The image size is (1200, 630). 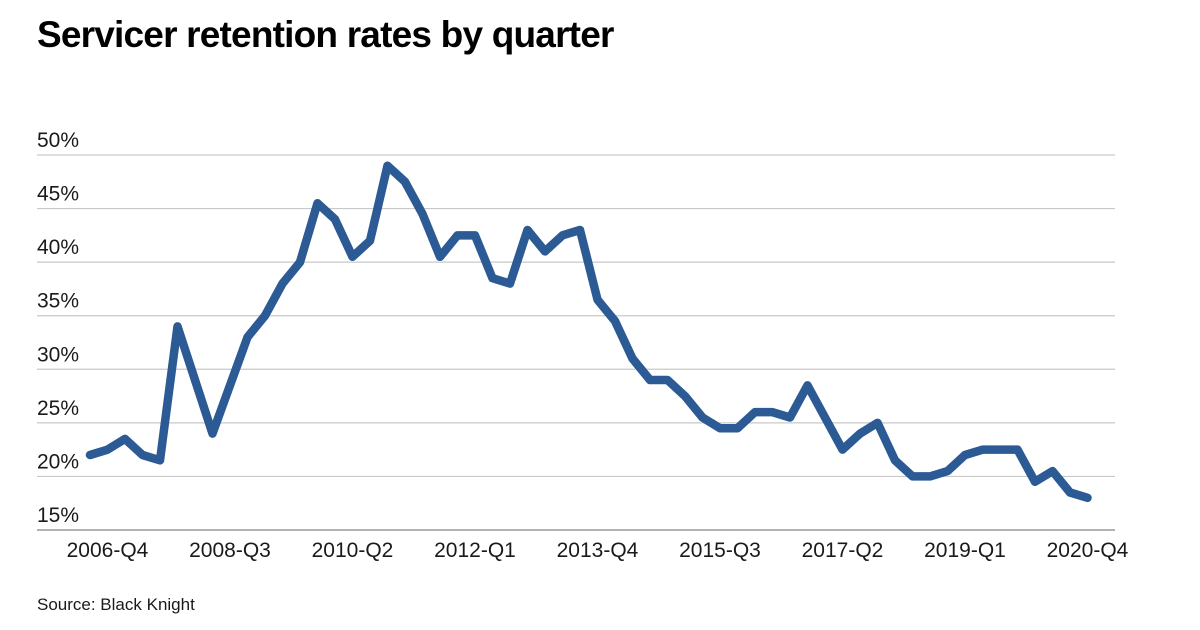 I want to click on y-tick-label-30: 30%, so click(x=58, y=354).